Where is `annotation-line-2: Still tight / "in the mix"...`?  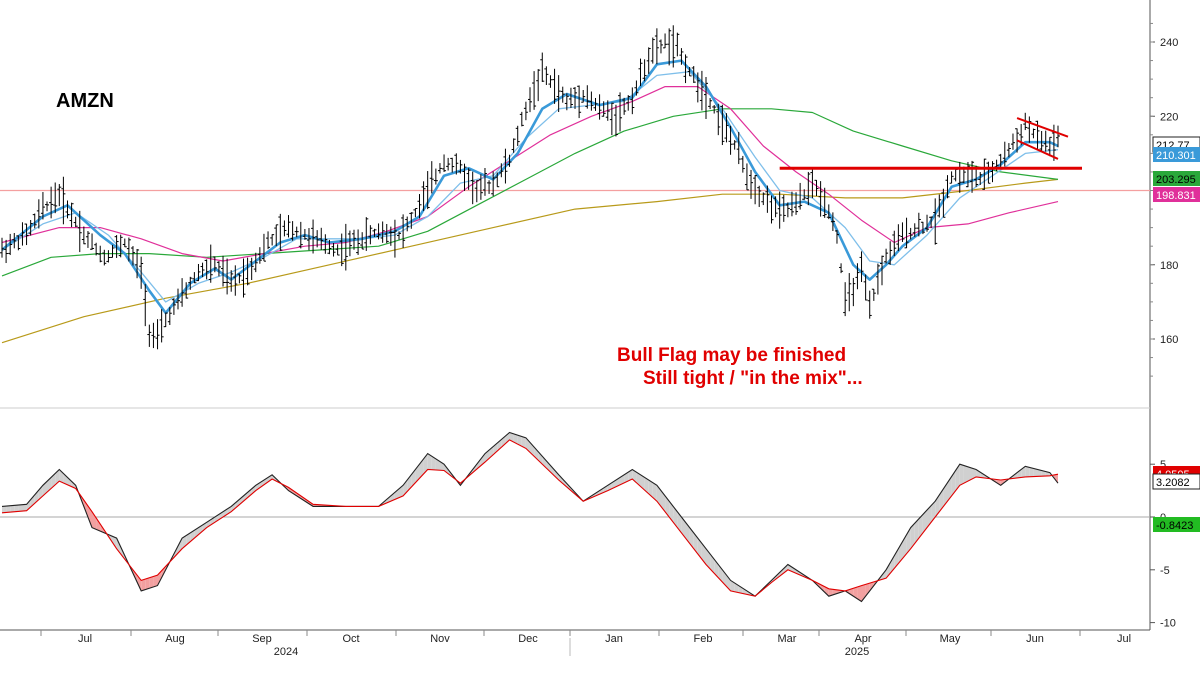 annotation-line-2: Still tight / "in the mix"... is located at coordinates (753, 378).